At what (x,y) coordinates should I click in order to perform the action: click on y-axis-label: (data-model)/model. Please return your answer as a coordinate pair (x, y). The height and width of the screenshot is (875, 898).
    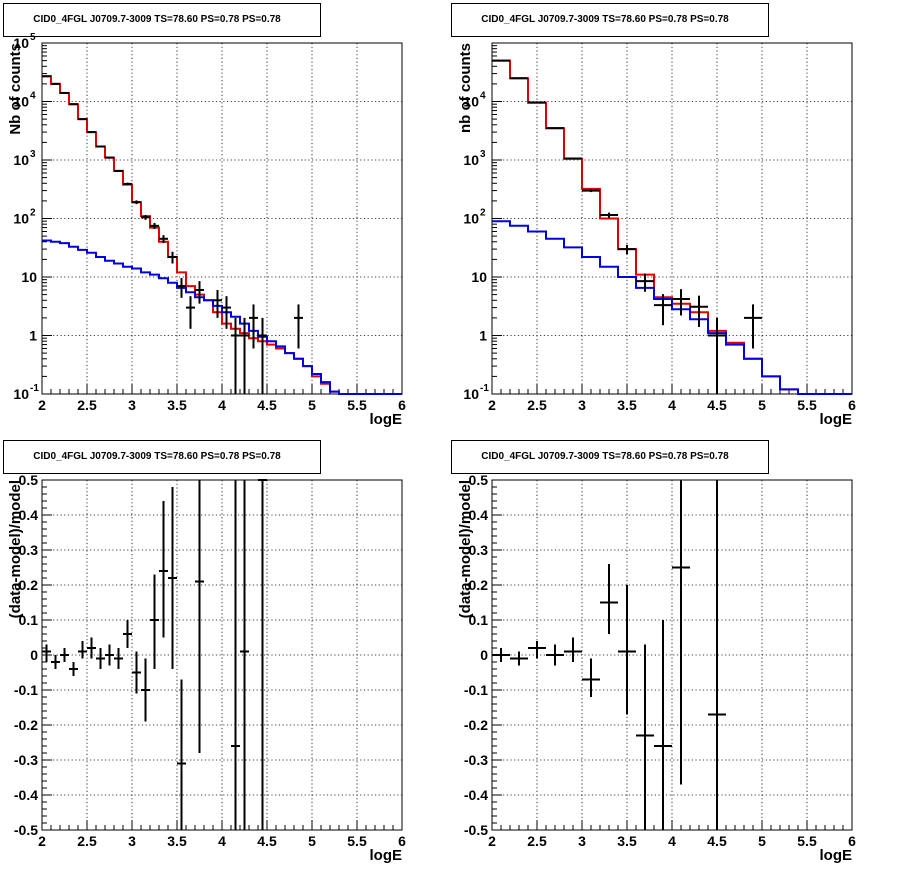
    Looking at the image, I should click on (465, 549).